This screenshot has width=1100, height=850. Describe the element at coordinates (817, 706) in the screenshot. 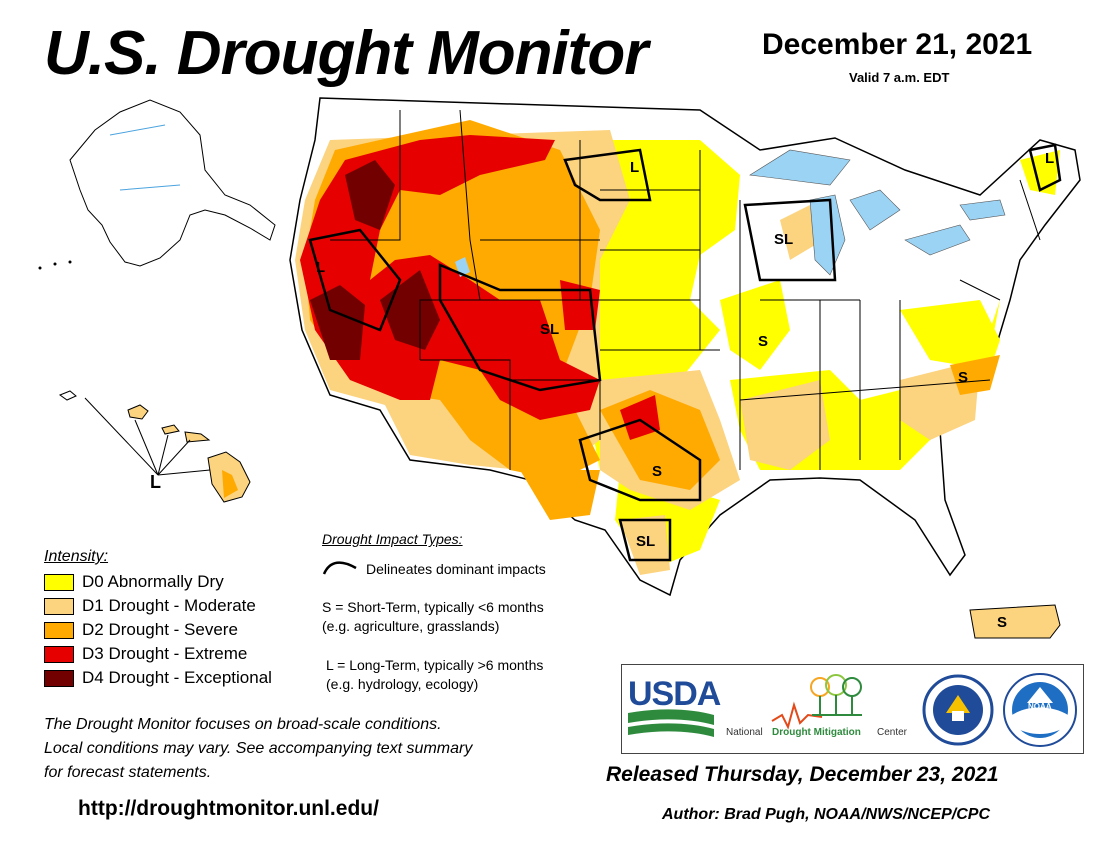

I see `ndmc-logo: National Drought Mitigation Center` at that location.